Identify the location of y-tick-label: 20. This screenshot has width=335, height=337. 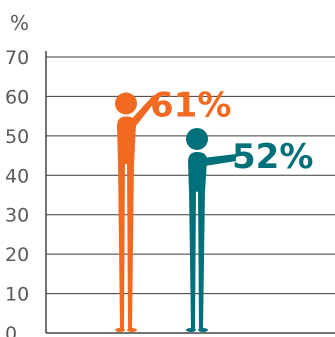
(17, 255).